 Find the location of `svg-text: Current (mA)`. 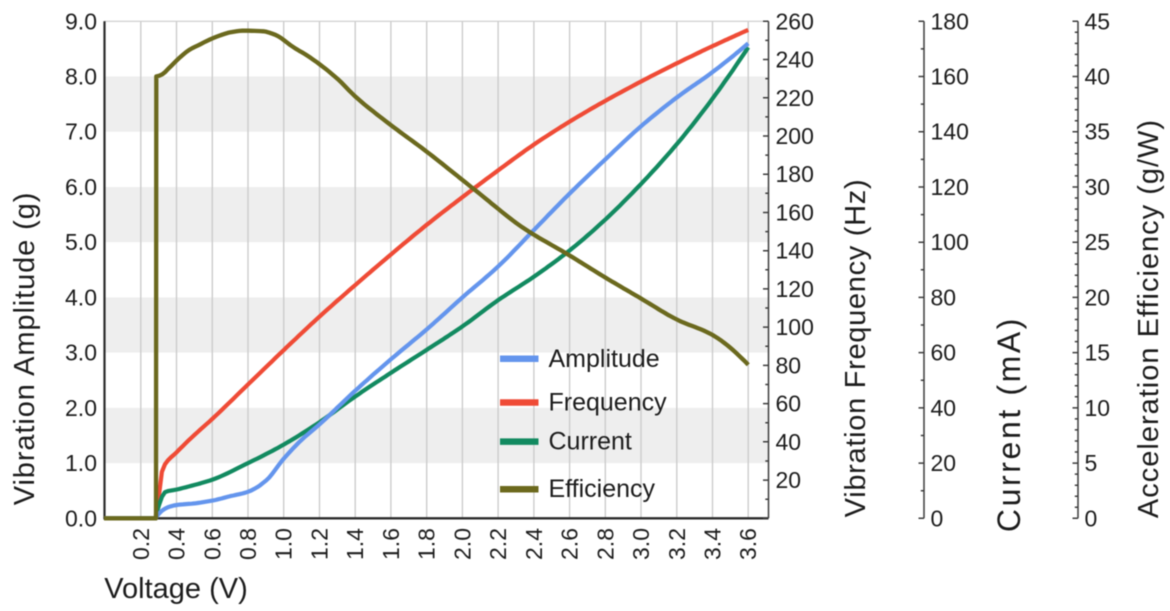

svg-text: Current (mA) is located at coordinates (1009, 424).